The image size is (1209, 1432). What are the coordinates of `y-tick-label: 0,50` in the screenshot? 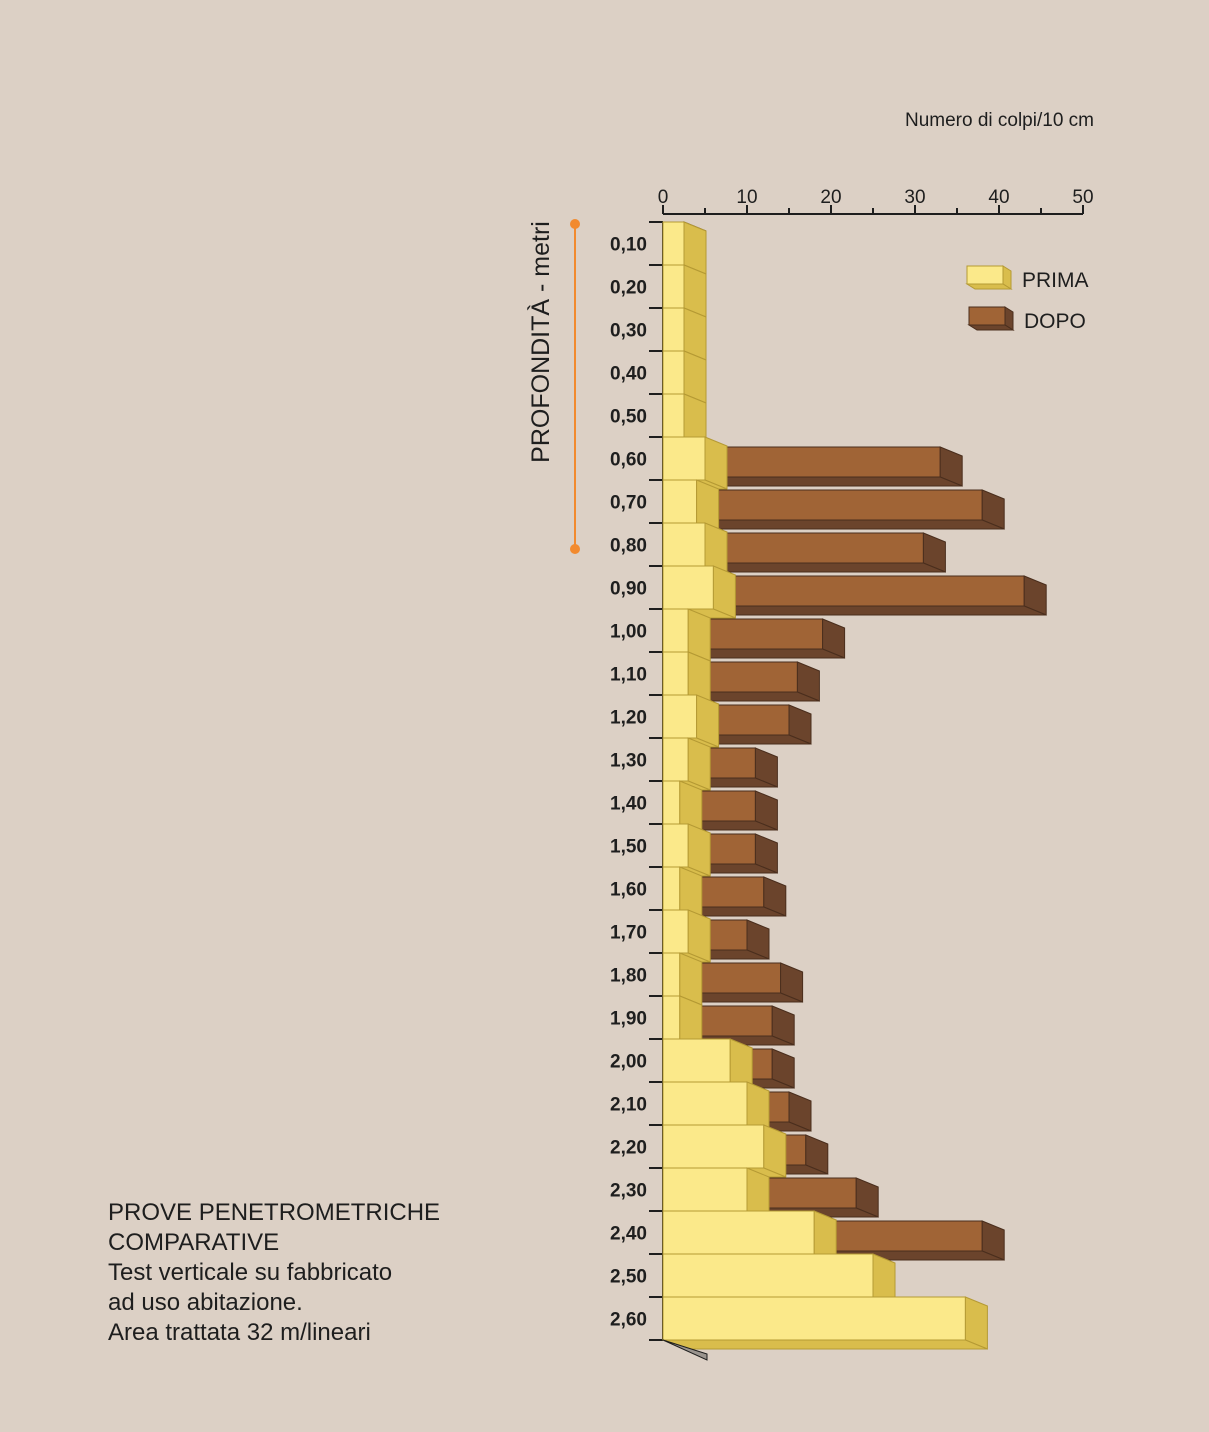 It's located at (628, 417).